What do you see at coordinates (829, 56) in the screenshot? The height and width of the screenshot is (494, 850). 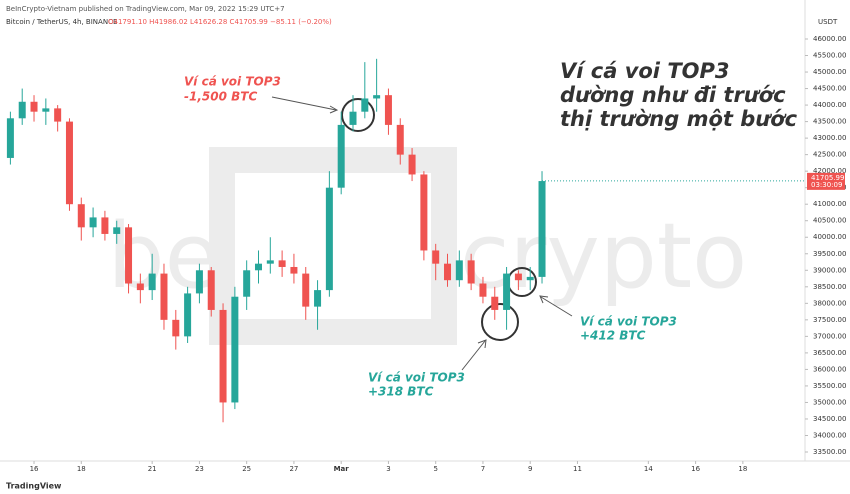 I see `y-tick-label: 45500.00` at bounding box center [829, 56].